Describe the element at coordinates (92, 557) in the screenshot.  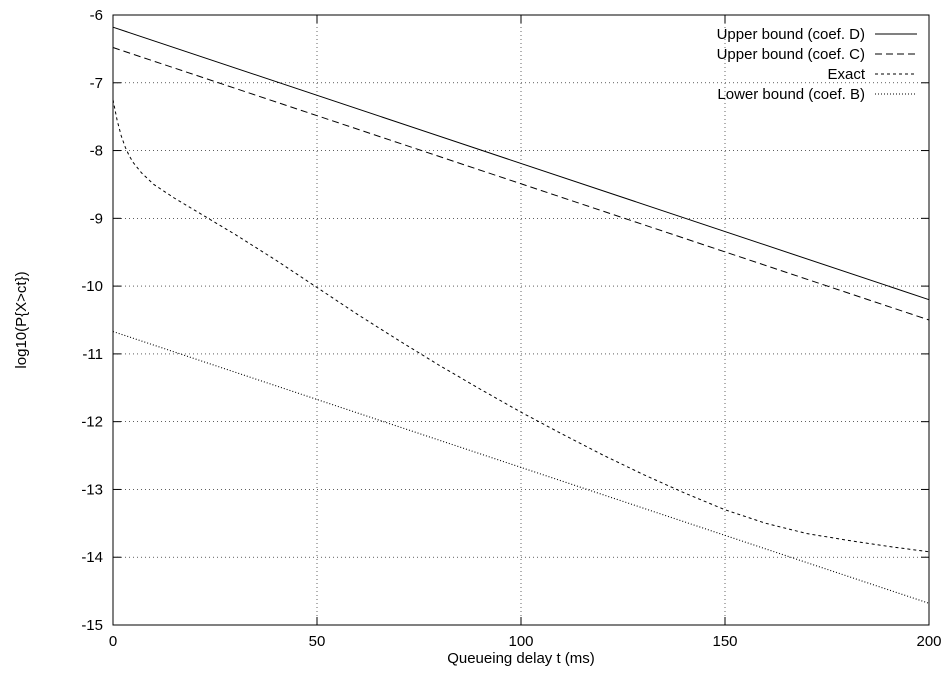
I see `y-tick-label: -14` at that location.